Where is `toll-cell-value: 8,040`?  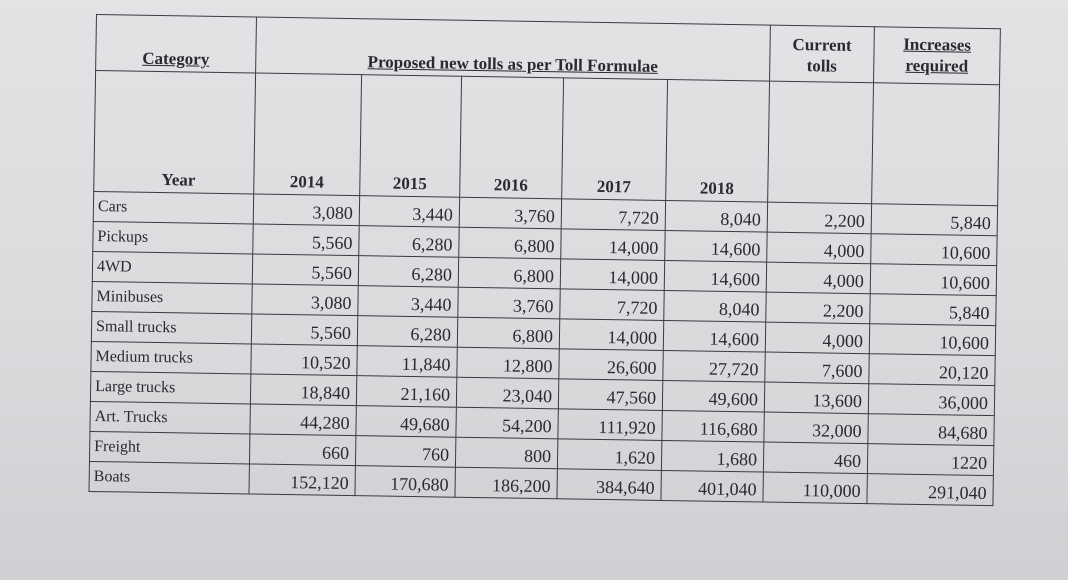
toll-cell-value: 8,040 is located at coordinates (741, 219).